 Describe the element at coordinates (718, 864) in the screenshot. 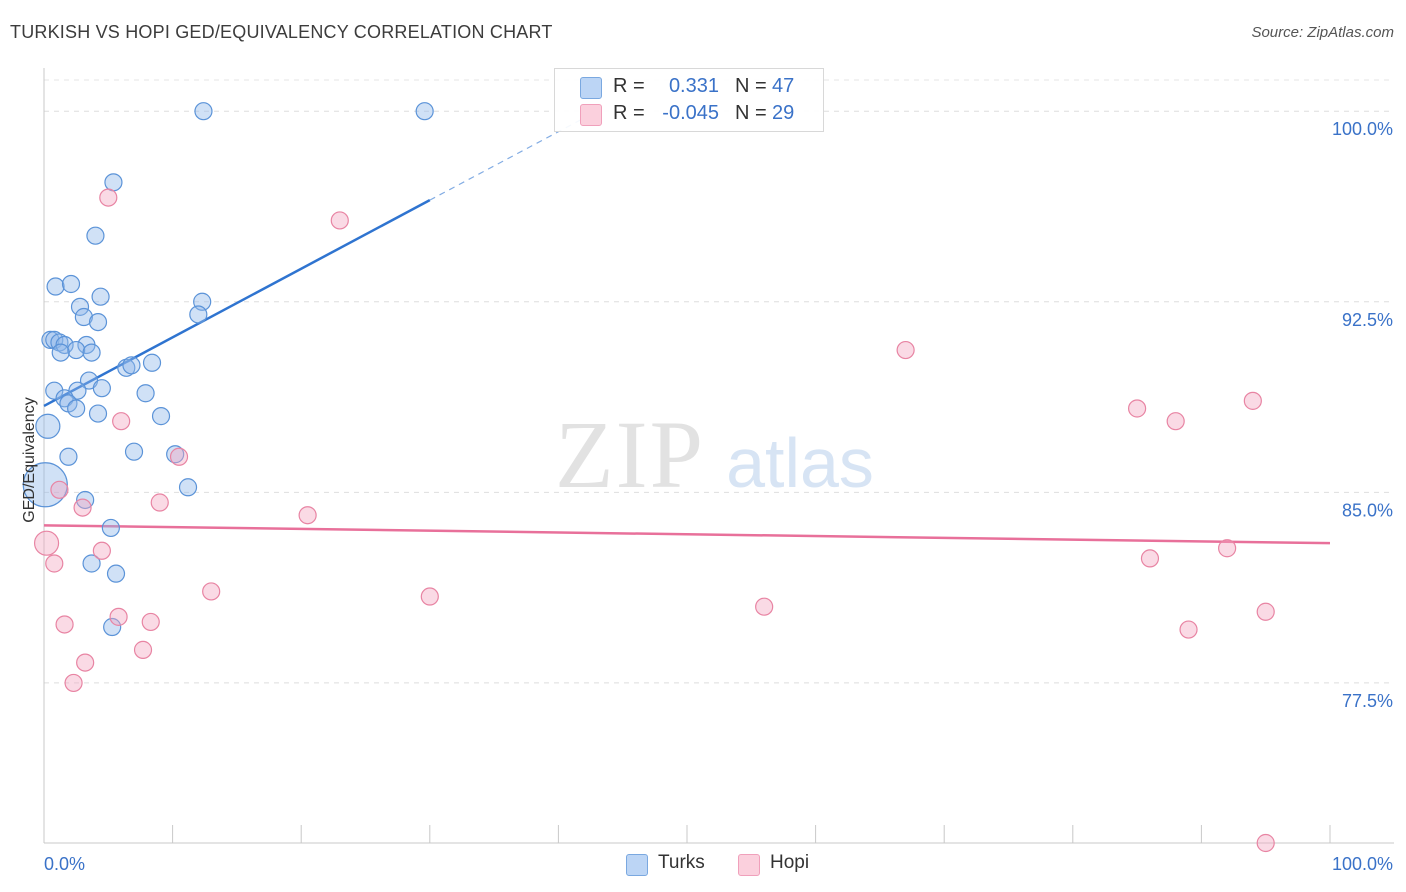

I see `x-tick-labels: 0.0% 100.0%` at that location.